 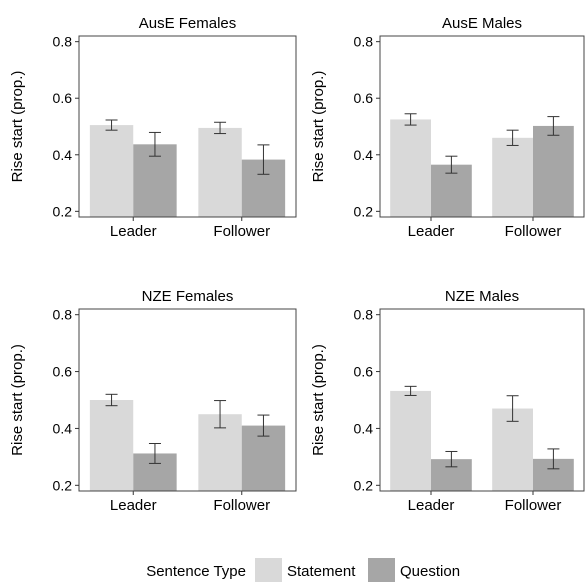 What do you see at coordinates (430, 571) in the screenshot?
I see `legend-label-question: Question` at bounding box center [430, 571].